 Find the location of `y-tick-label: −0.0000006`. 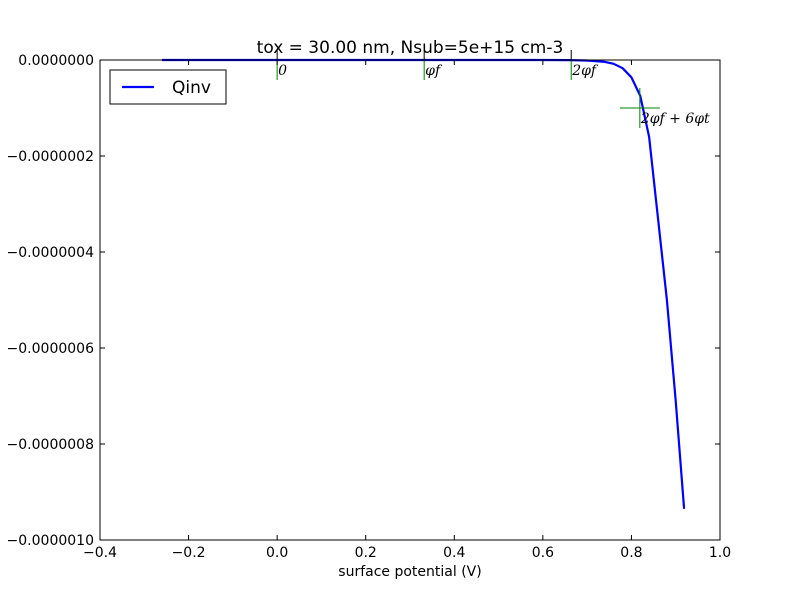

y-tick-label: −0.0000006 is located at coordinates (51, 349).